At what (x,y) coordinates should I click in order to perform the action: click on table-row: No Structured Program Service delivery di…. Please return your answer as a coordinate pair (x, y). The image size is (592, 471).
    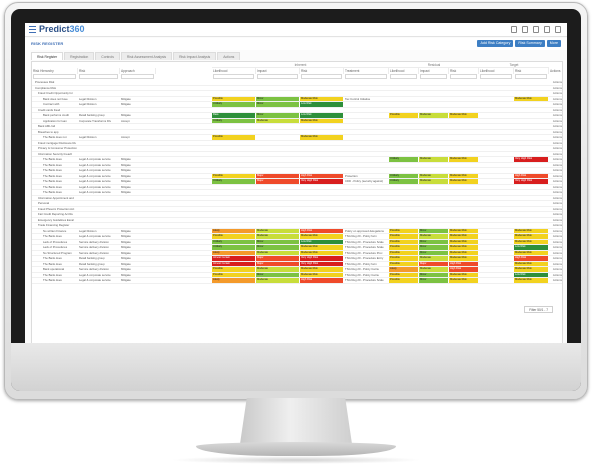
    Looking at the image, I should click on (297, 253).